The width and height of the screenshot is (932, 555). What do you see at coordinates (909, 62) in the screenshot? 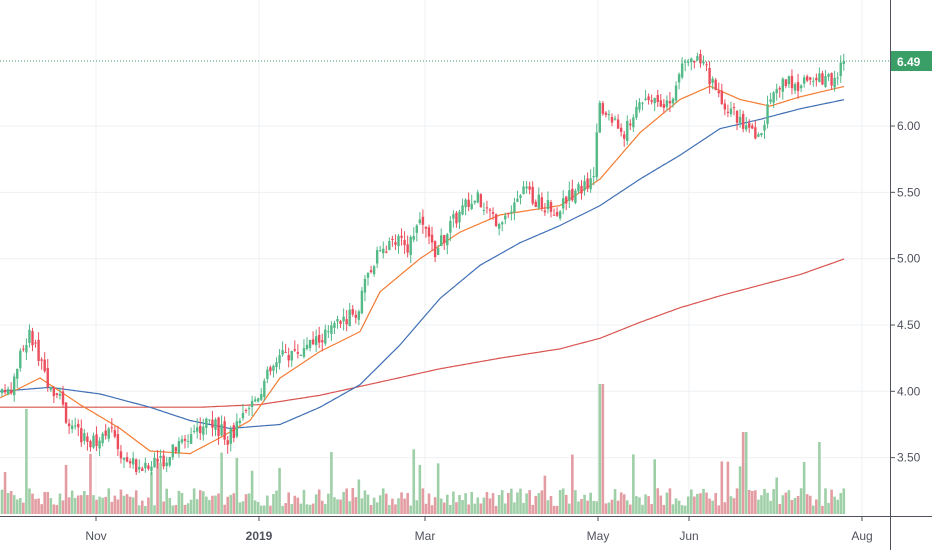
I see `last-price-label: 6.49` at bounding box center [909, 62].